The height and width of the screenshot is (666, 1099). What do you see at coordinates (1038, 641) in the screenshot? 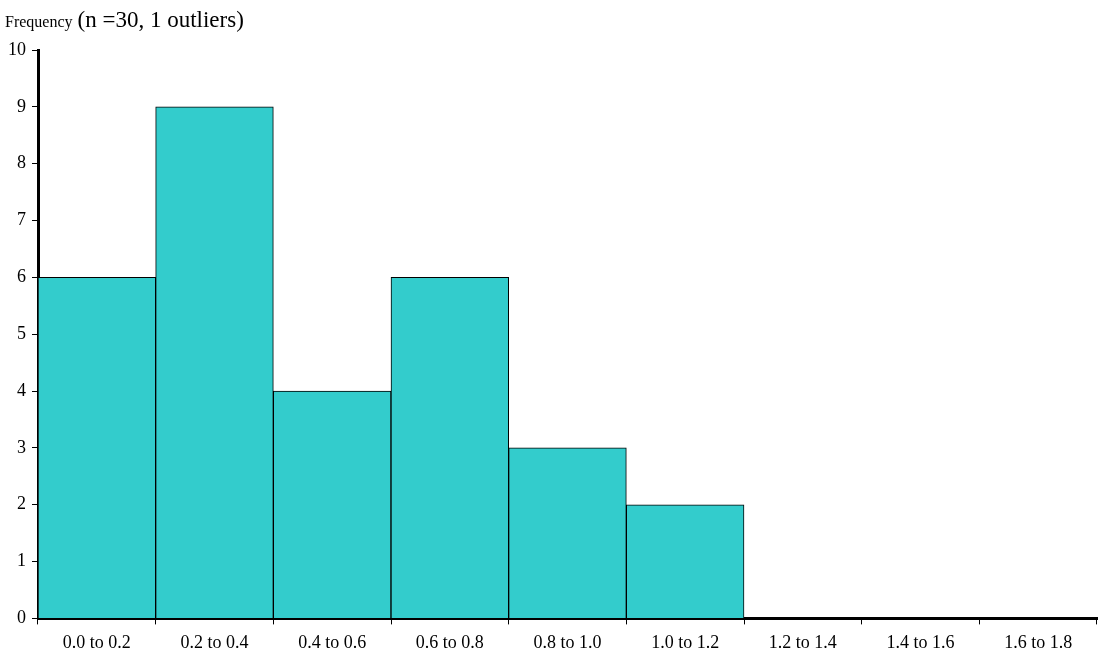
I see `x-tick-label: 1.6 to 1.8` at bounding box center [1038, 641].